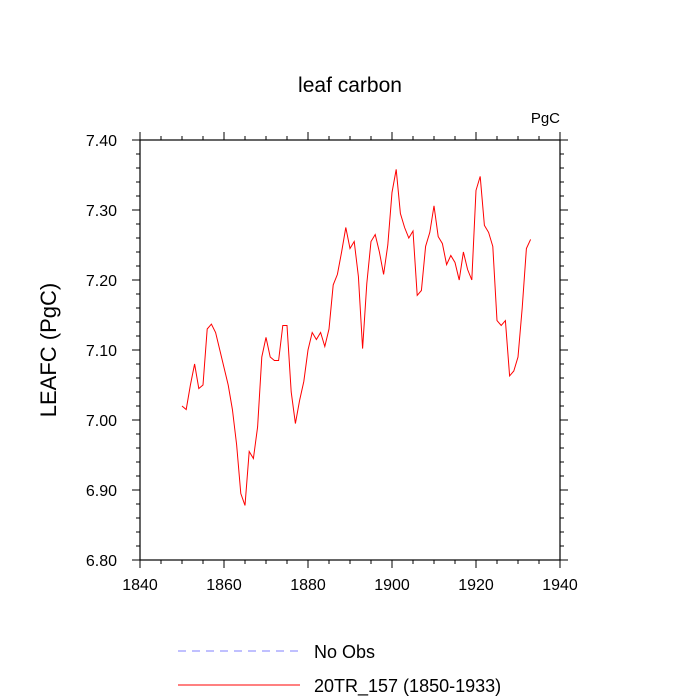 The image size is (700, 700). What do you see at coordinates (392, 585) in the screenshot?
I see `x-tick-label: 1900` at bounding box center [392, 585].